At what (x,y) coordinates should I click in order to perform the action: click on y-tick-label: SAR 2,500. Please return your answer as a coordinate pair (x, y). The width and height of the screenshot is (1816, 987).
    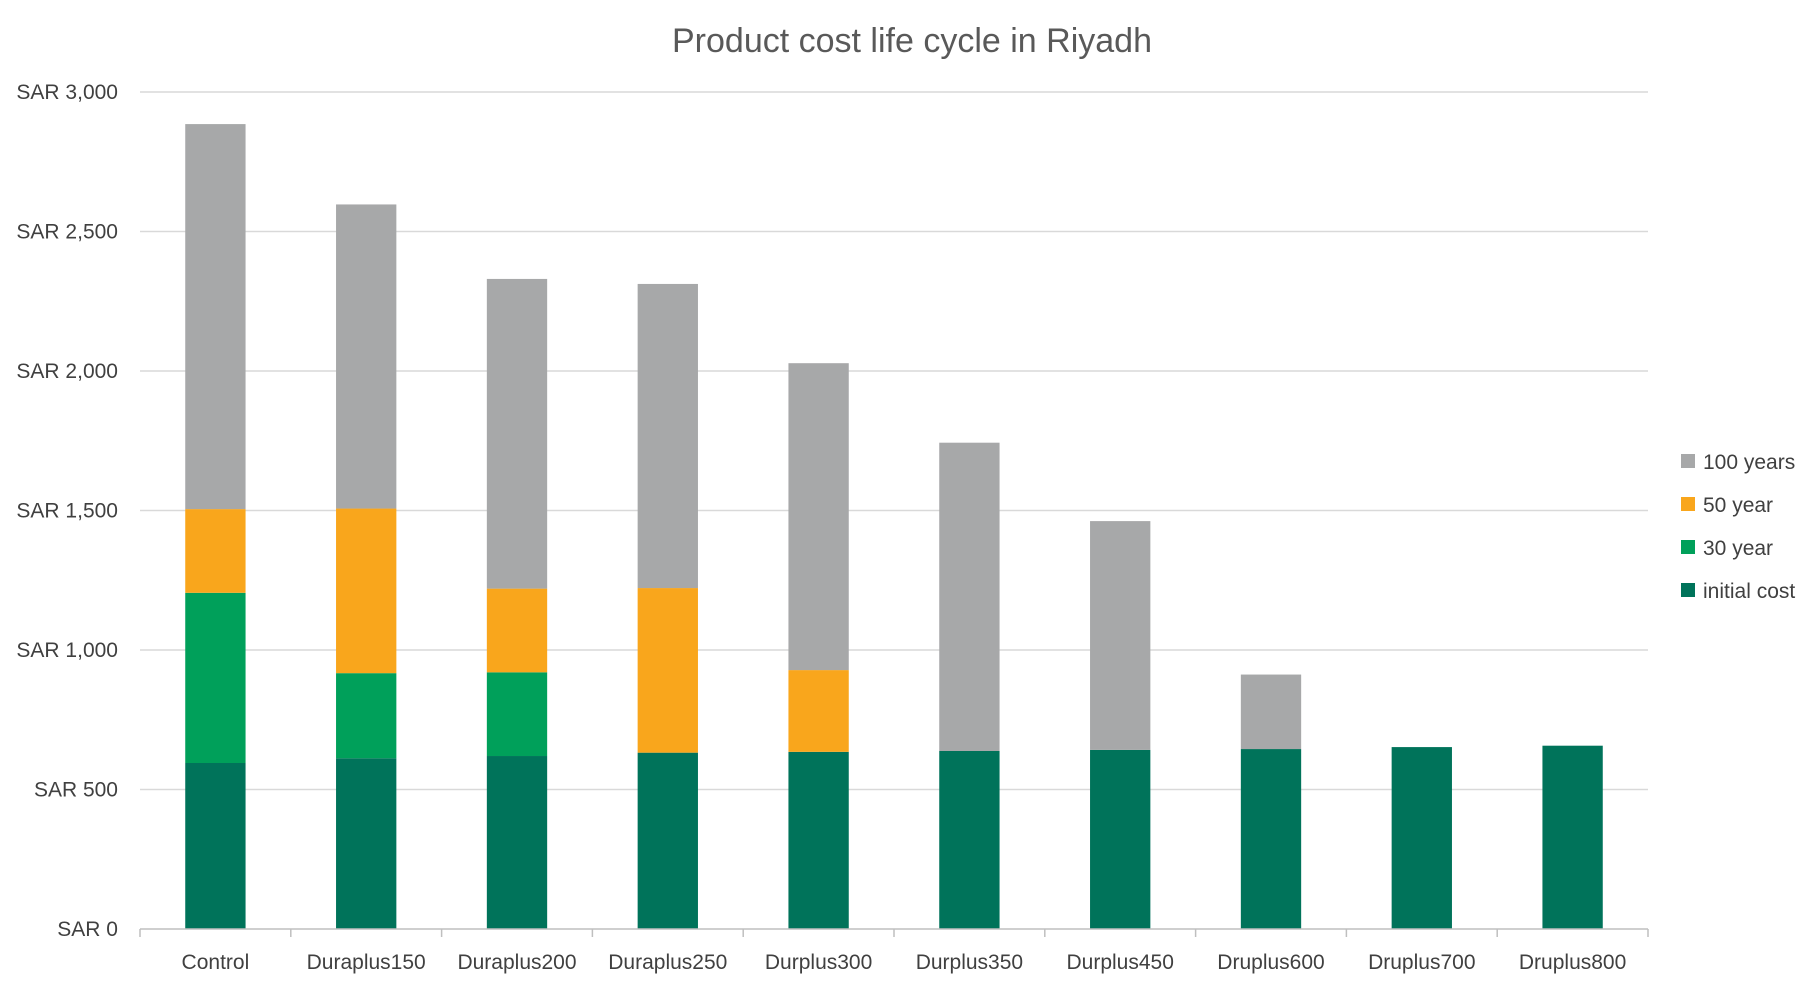
    Looking at the image, I should click on (67, 232).